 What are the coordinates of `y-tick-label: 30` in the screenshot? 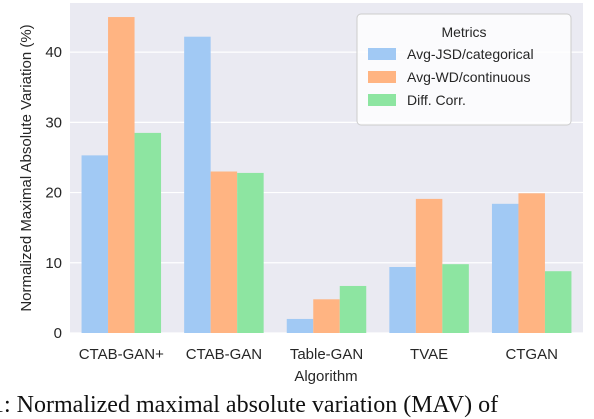 It's located at (53, 122).